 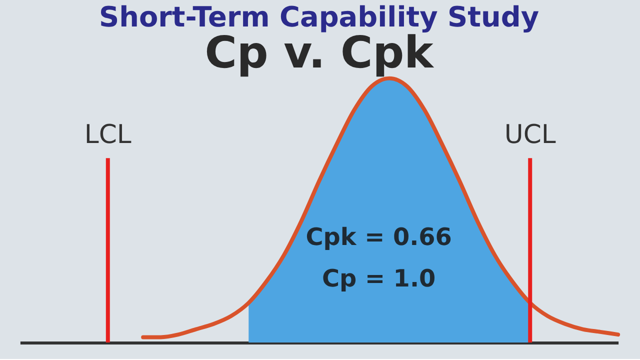 What do you see at coordinates (108, 135) in the screenshot?
I see `annotation: LCL` at bounding box center [108, 135].